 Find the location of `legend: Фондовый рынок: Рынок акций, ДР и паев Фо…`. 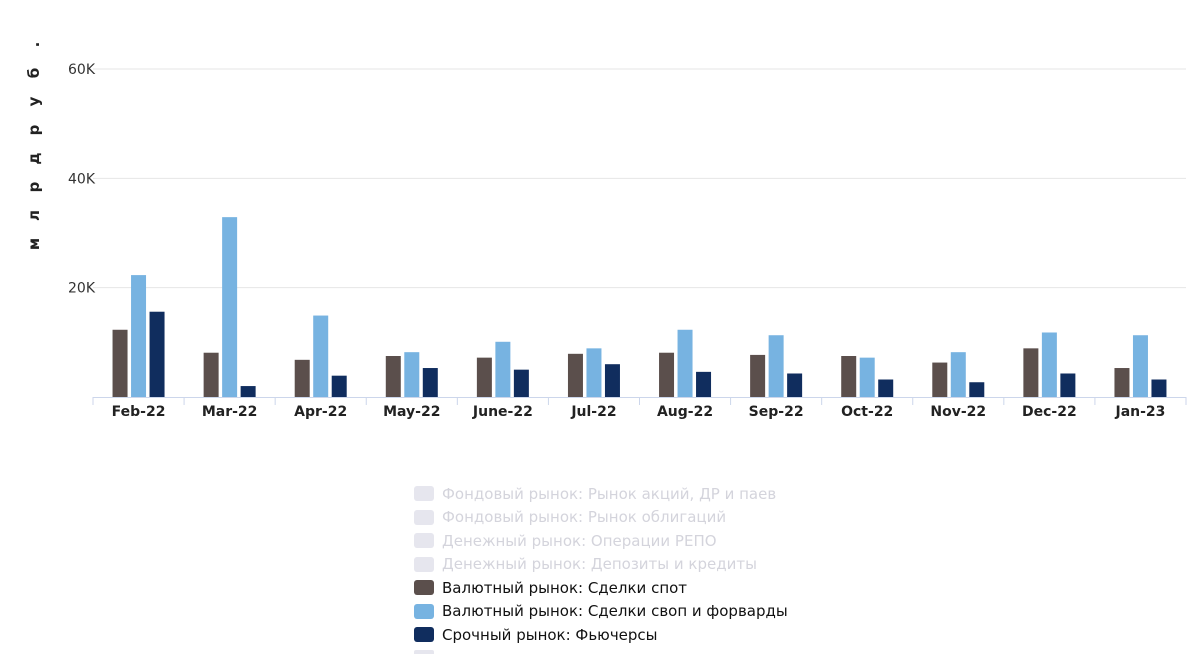

legend: Фондовый рынок: Рынок акций, ДР и паев Фо… is located at coordinates (714, 564).